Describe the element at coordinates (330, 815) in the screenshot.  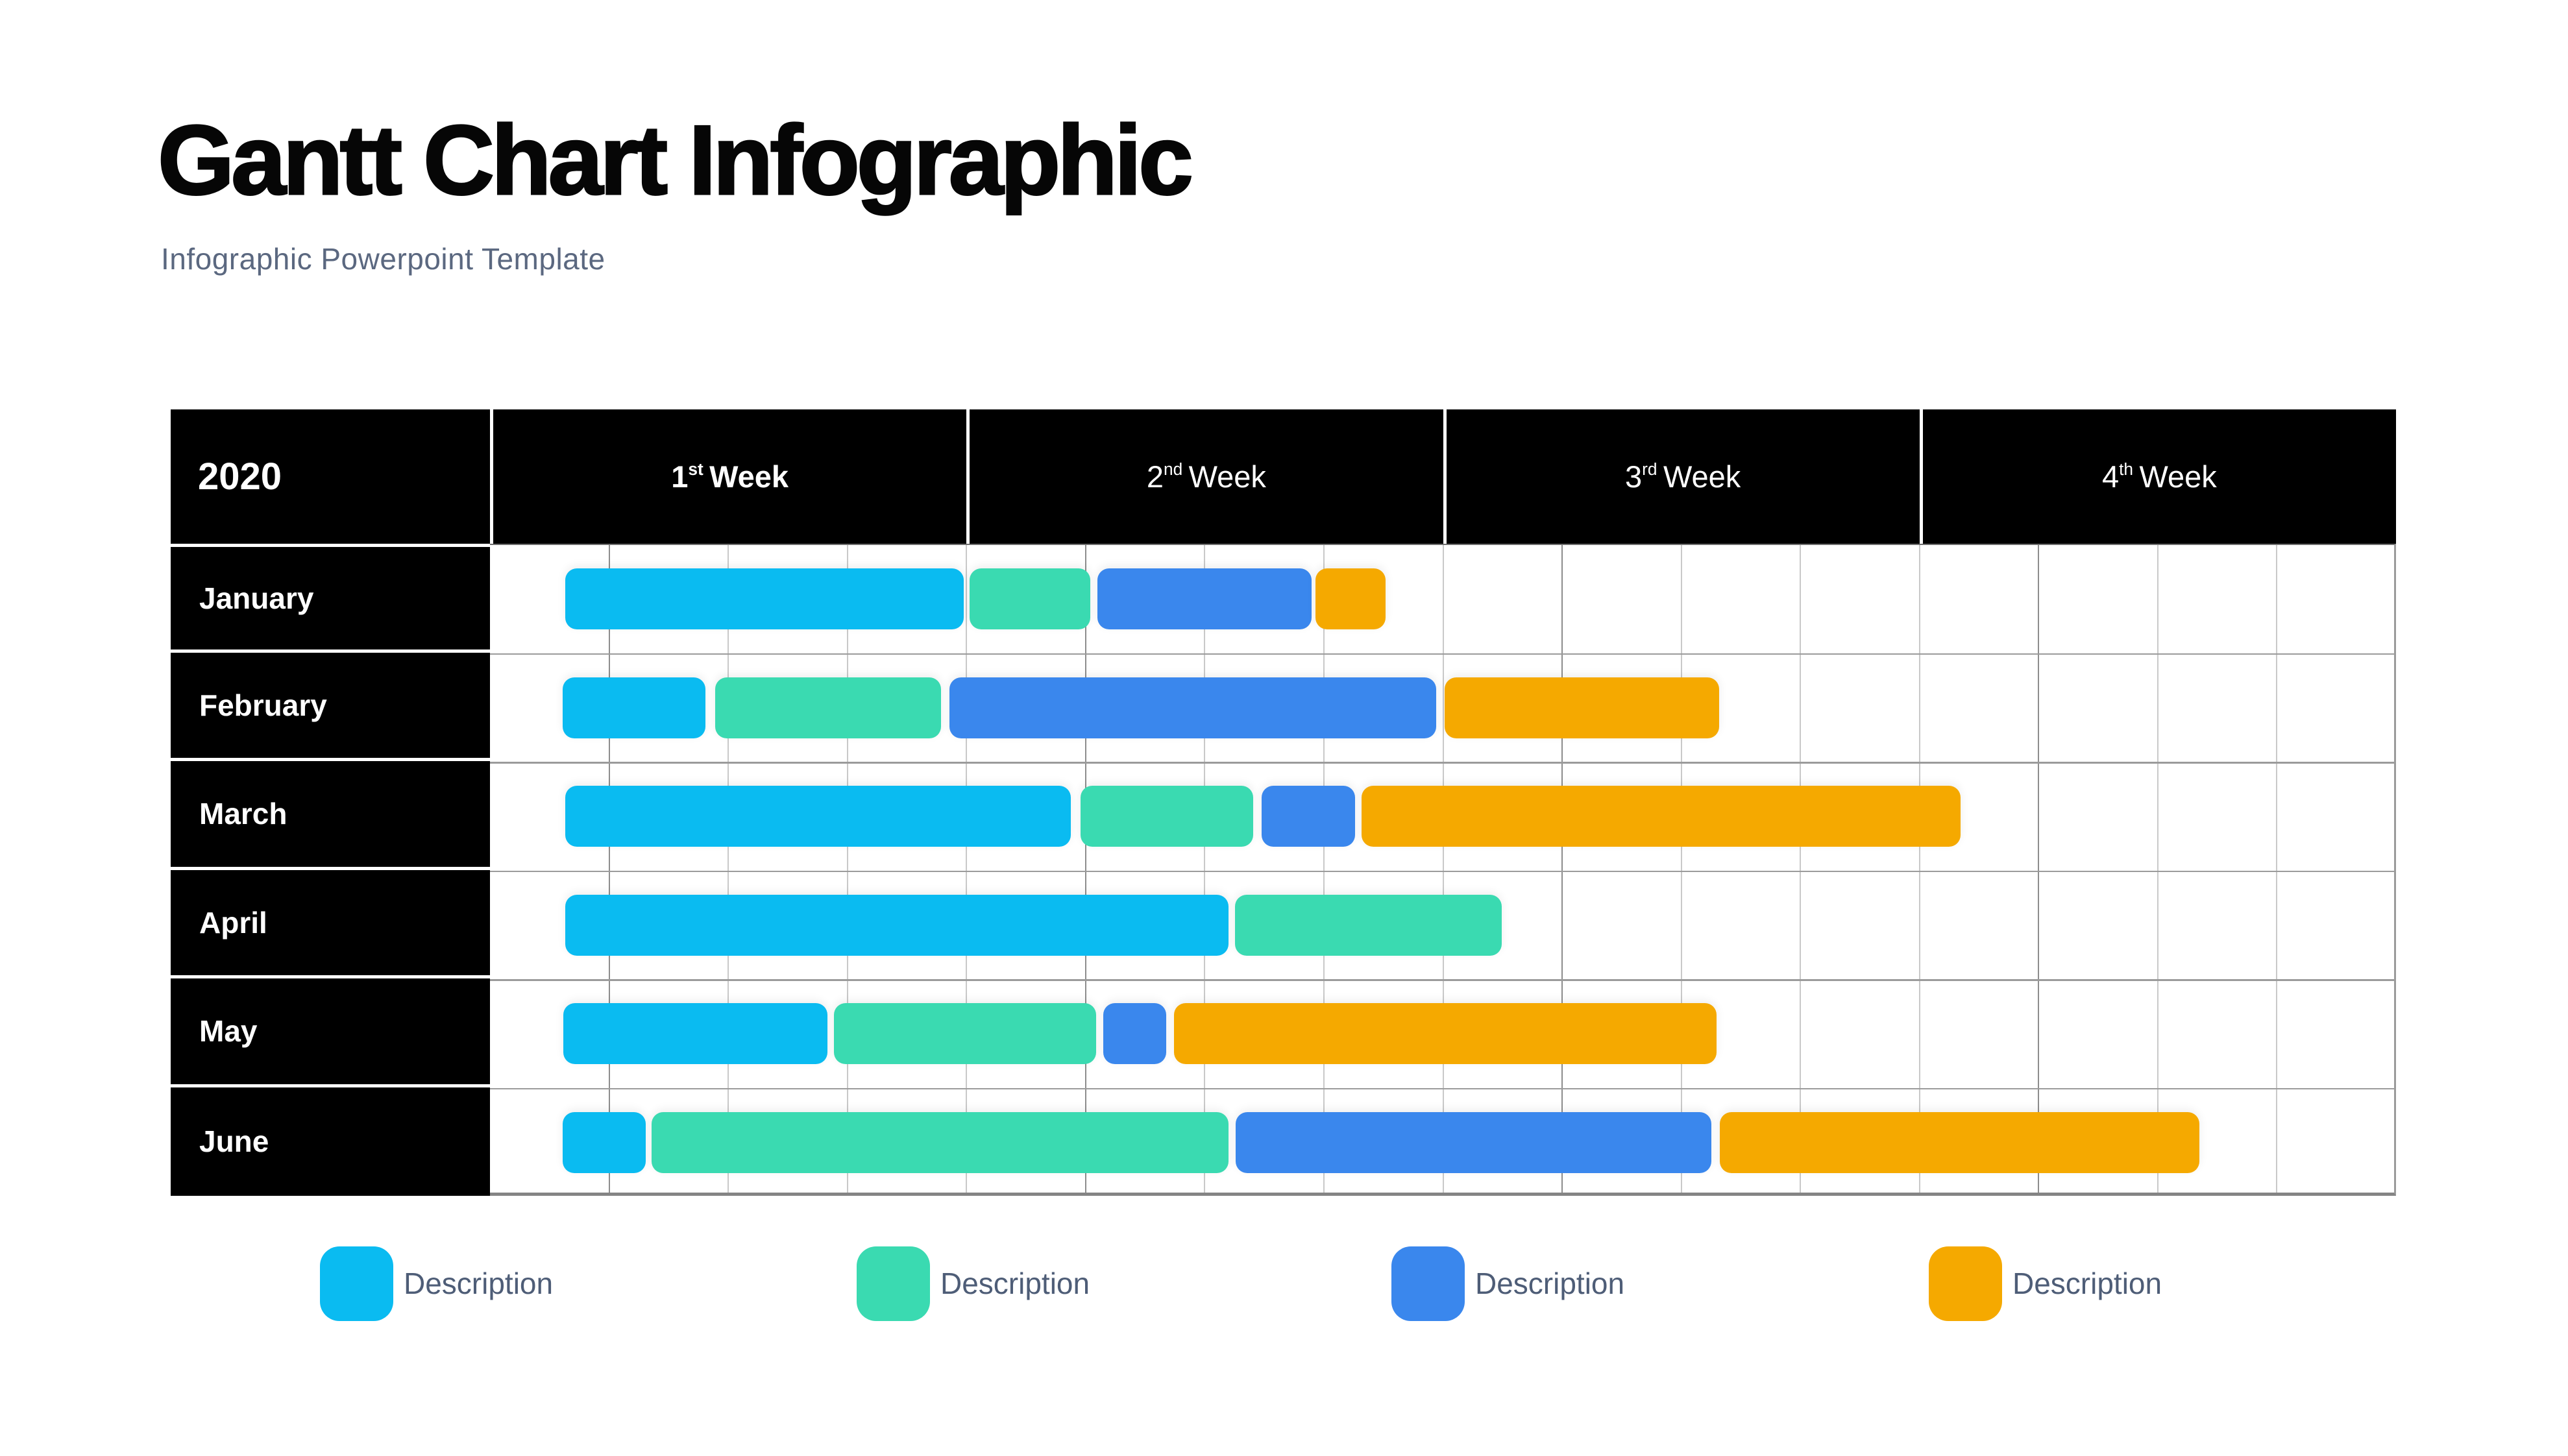
I see `month-cell-march: March` at that location.